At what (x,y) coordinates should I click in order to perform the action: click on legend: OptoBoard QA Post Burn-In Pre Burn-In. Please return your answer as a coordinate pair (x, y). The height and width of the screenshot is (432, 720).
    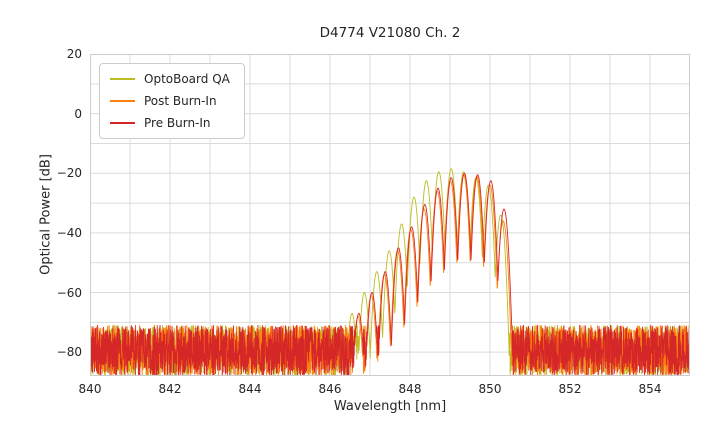
    Looking at the image, I should click on (172, 101).